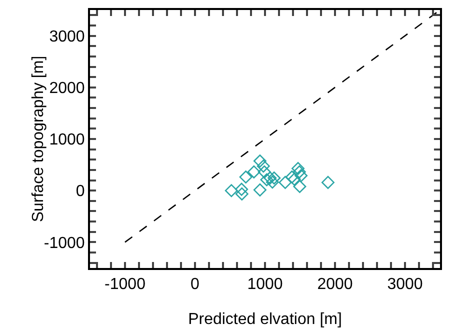 Image resolution: width=450 pixels, height=328 pixels. Describe the element at coordinates (64, 243) in the screenshot. I see `y-tick-label: -1000` at that location.